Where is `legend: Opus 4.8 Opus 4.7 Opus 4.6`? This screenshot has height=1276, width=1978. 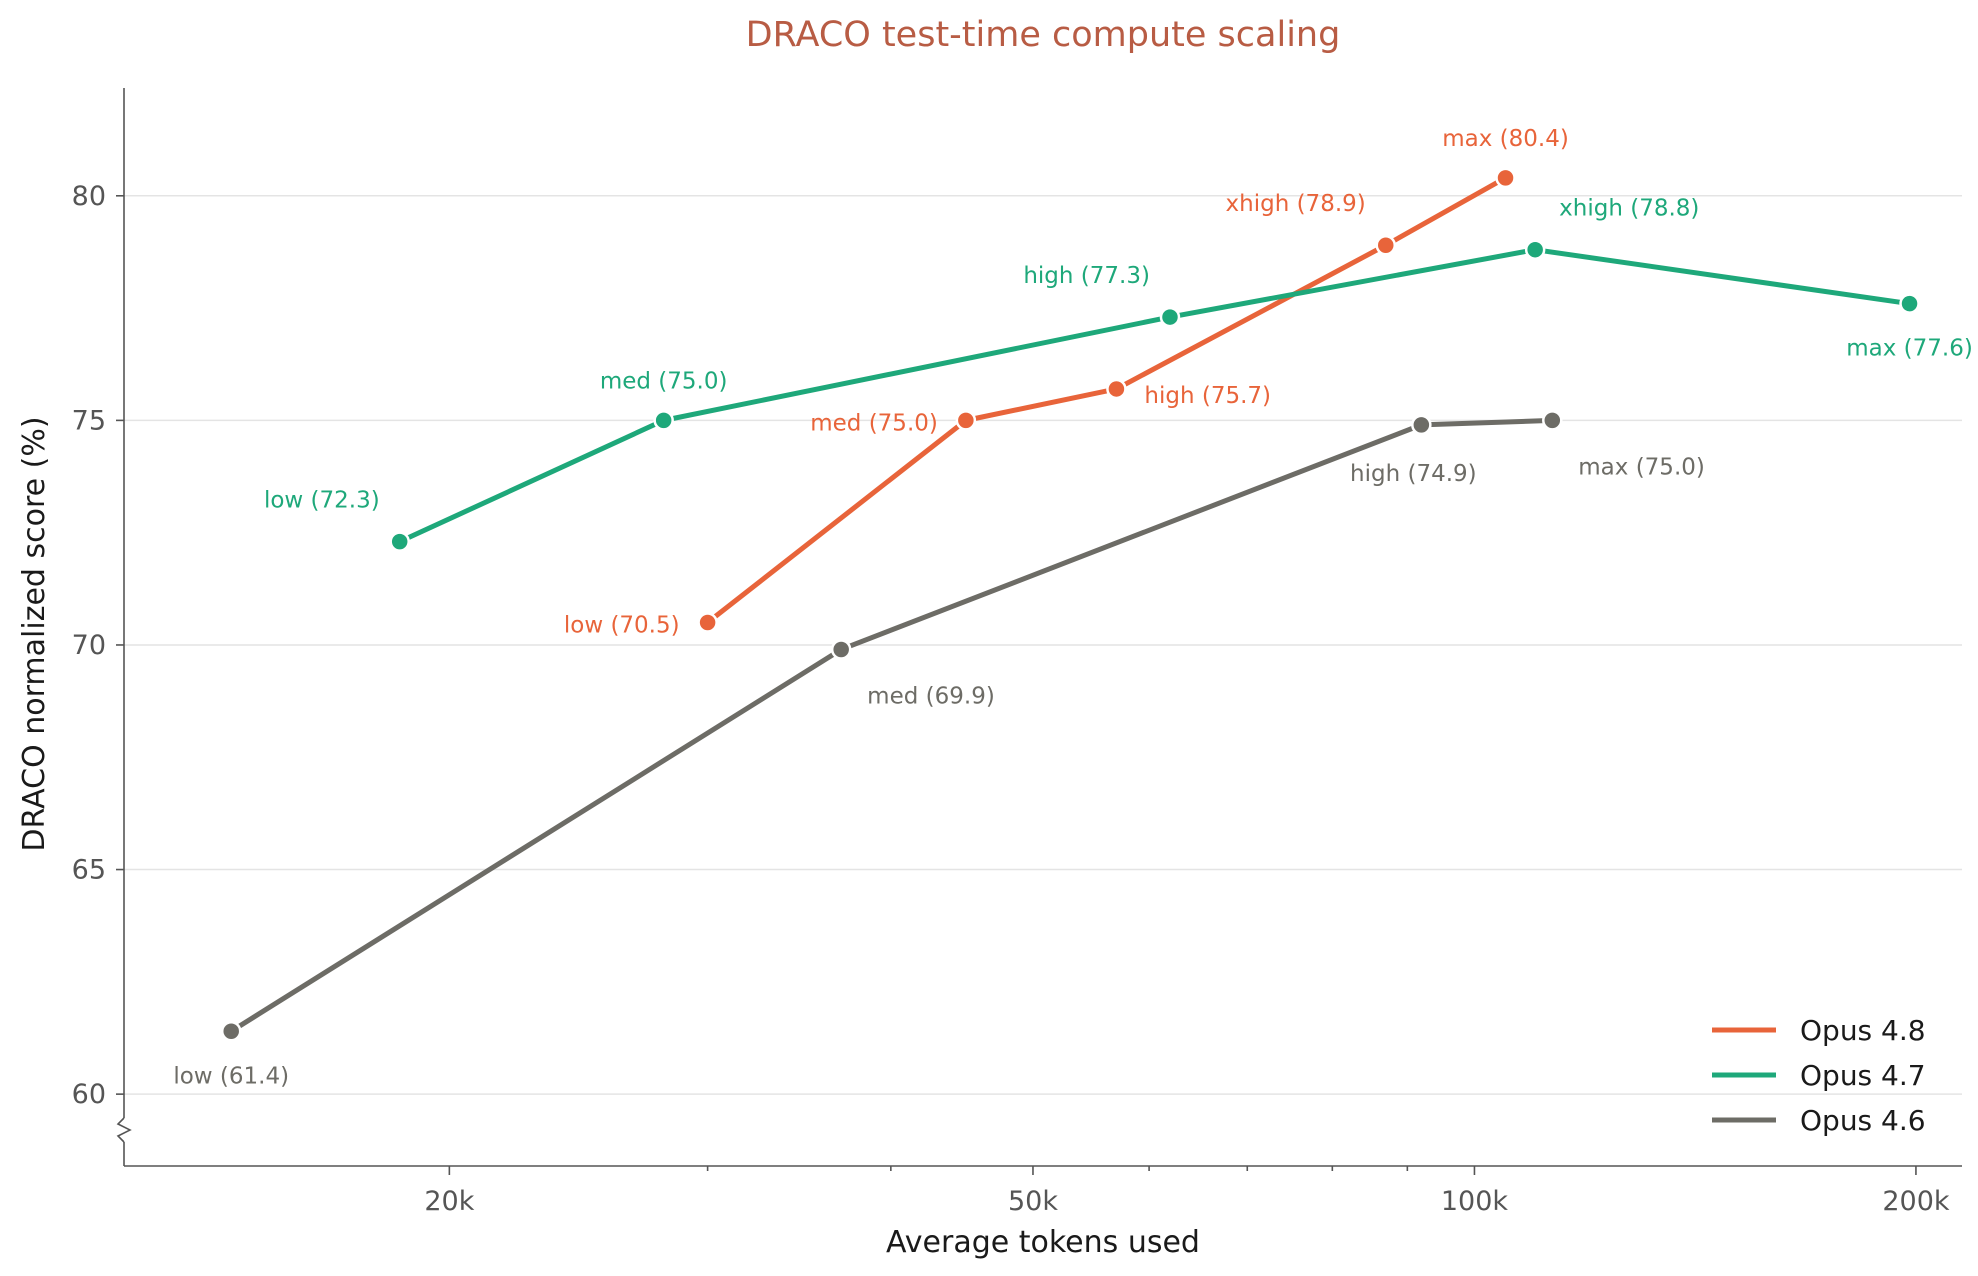
legend: Opus 4.8 Opus 4.7 Opus 4.6 is located at coordinates (1819, 1075).